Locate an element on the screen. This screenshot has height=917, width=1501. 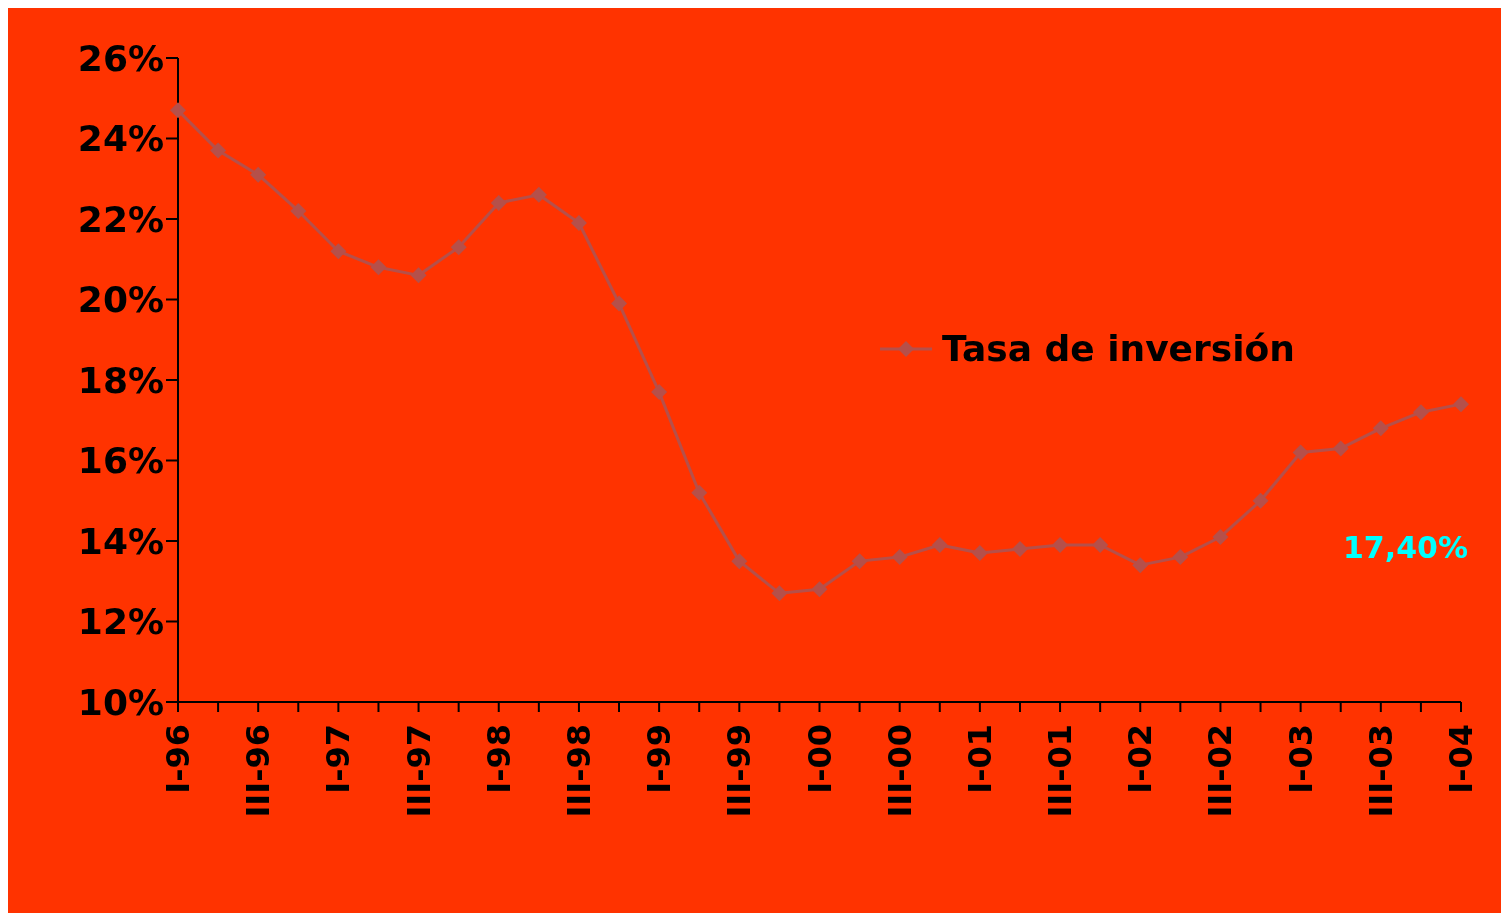
y-tick-label: 14% is located at coordinates (120, 541).